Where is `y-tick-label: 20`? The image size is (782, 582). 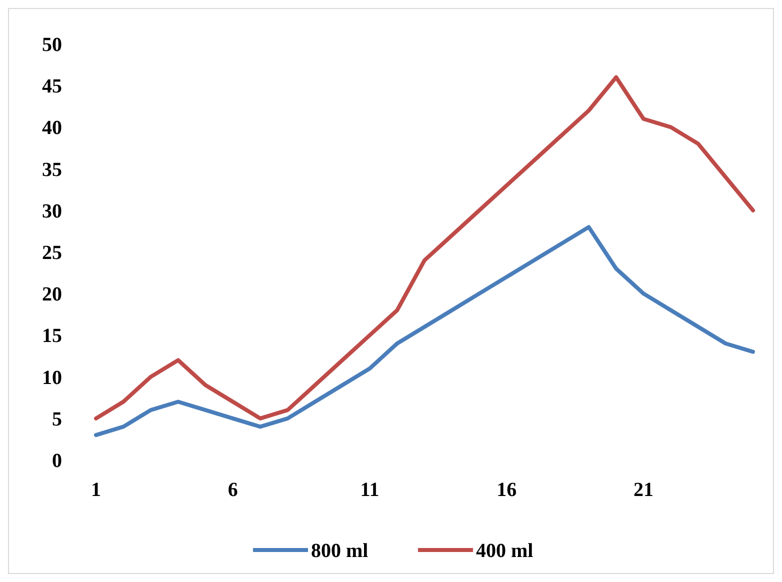
y-tick-label: 20 is located at coordinates (52, 295).